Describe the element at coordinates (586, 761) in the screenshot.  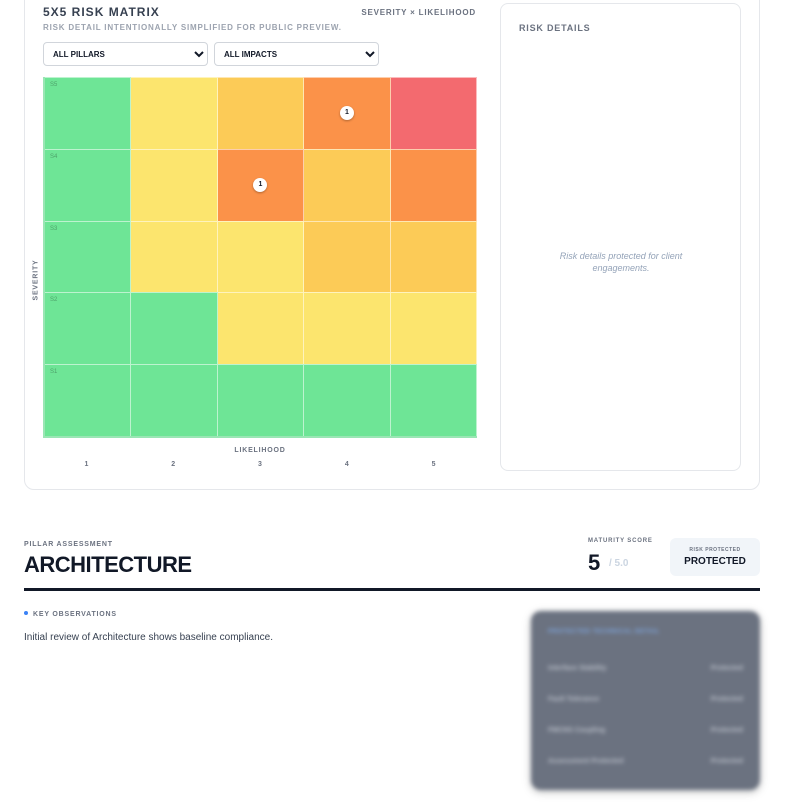
I see `protected-detail-label: Assessment Protected` at that location.